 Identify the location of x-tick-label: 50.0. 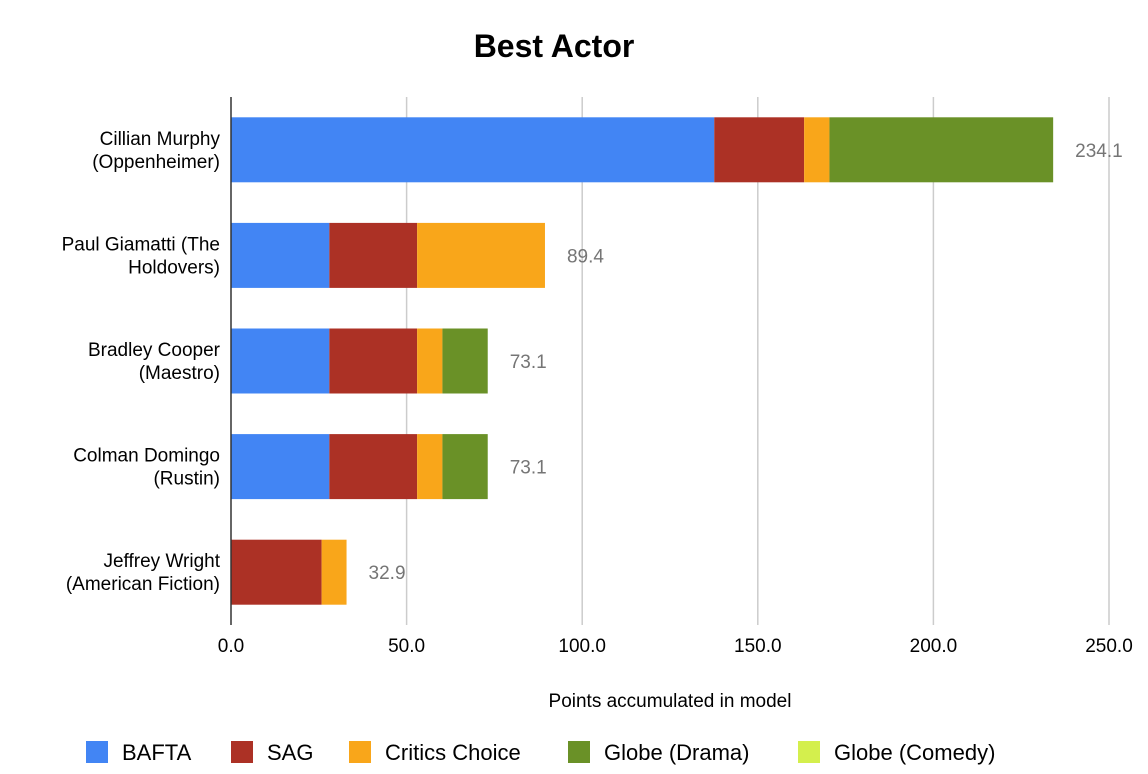
(406, 646).